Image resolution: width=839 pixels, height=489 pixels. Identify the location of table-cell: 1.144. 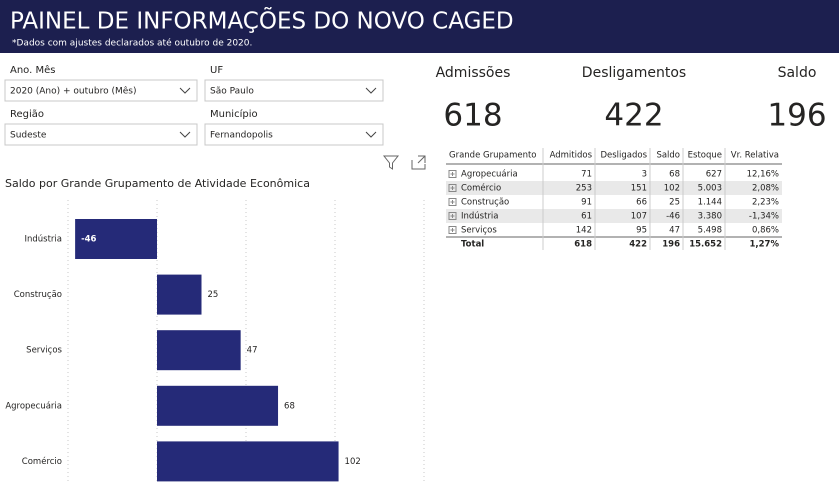
(710, 203).